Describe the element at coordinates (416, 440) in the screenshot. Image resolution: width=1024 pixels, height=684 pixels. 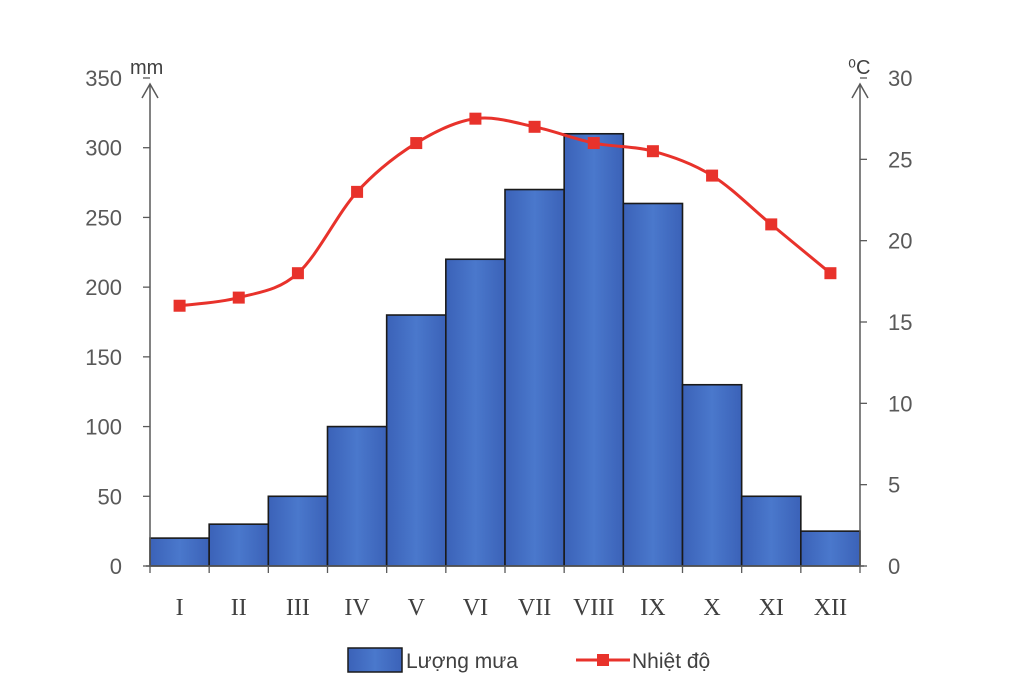
I see `bar-V` at that location.